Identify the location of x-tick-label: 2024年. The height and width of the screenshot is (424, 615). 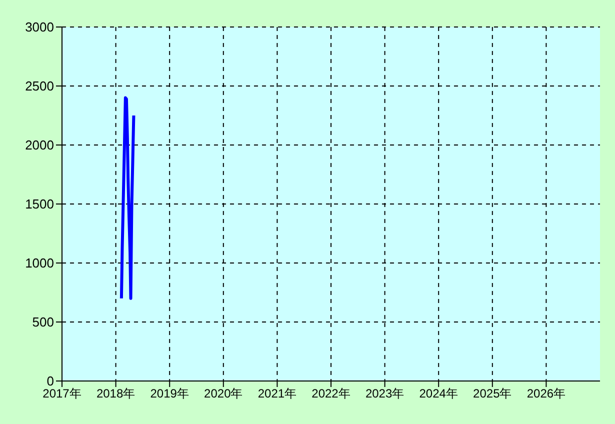
(438, 393).